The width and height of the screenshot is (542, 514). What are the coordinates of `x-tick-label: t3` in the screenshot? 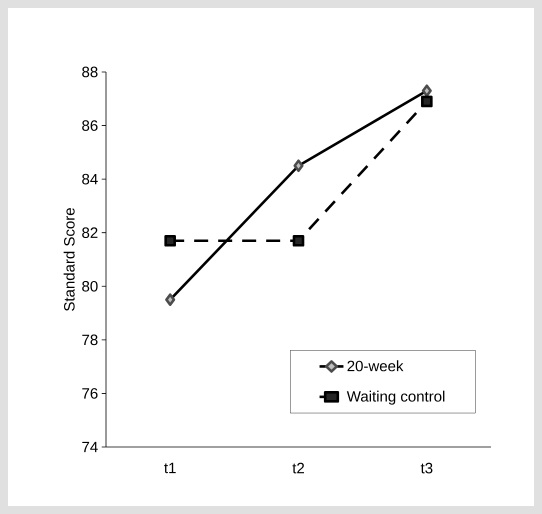 It's located at (426, 468).